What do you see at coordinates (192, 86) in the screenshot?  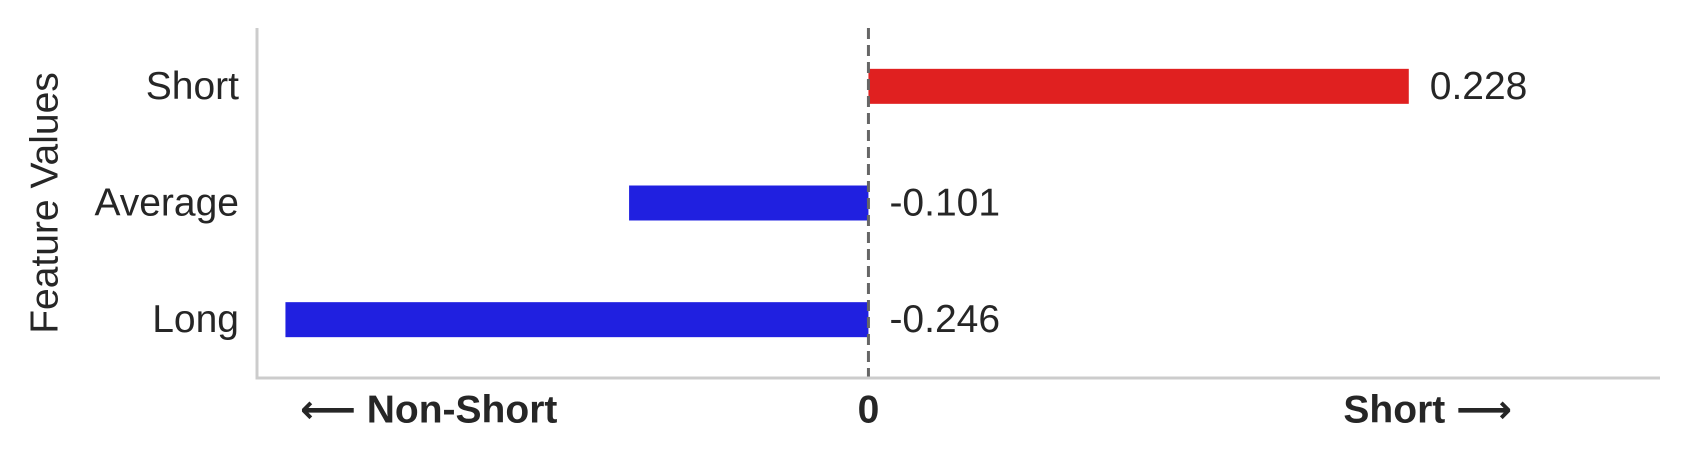 I see `y-tick-label-short: Short` at bounding box center [192, 86].